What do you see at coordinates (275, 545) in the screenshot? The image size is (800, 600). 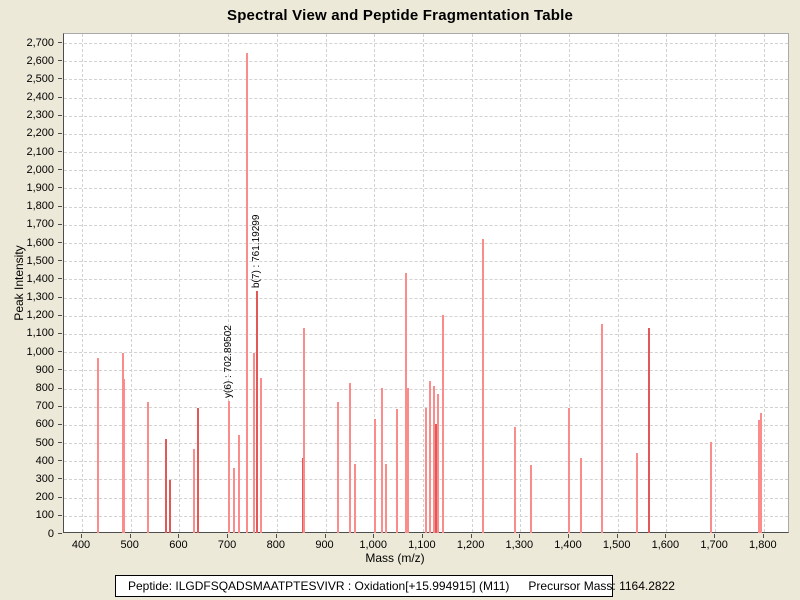 I see `x-tick-label: 800` at bounding box center [275, 545].